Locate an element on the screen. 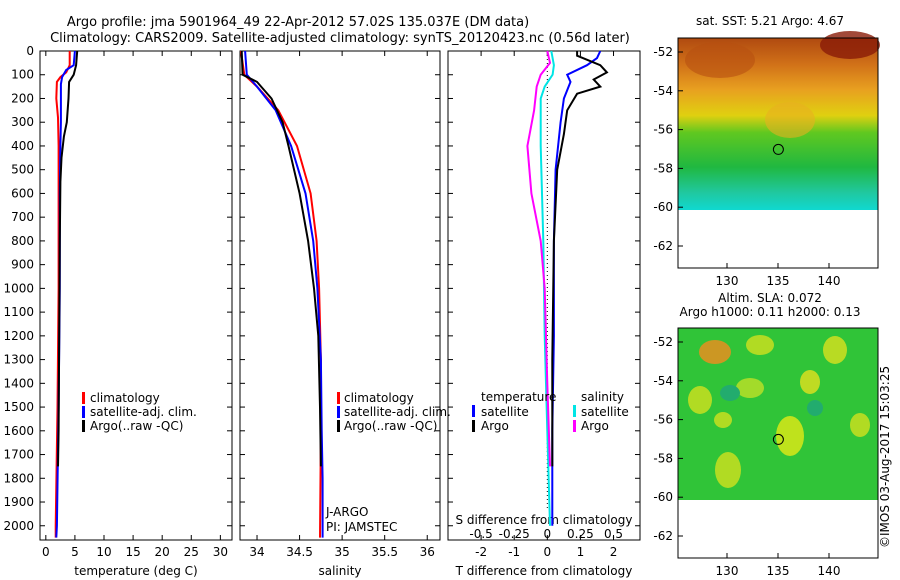  copyright-stamp: ©IMOS 03-Aug-2017 15:03:25 is located at coordinates (885, 457).